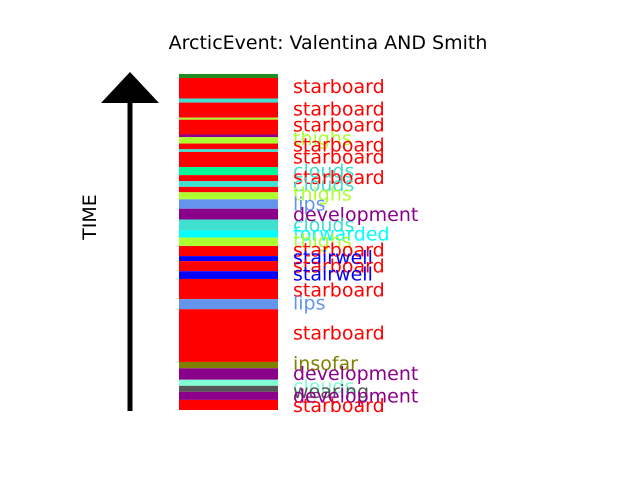 The width and height of the screenshot is (640, 480). What do you see at coordinates (130, 87) in the screenshot?
I see `time-arrow-head` at bounding box center [130, 87].